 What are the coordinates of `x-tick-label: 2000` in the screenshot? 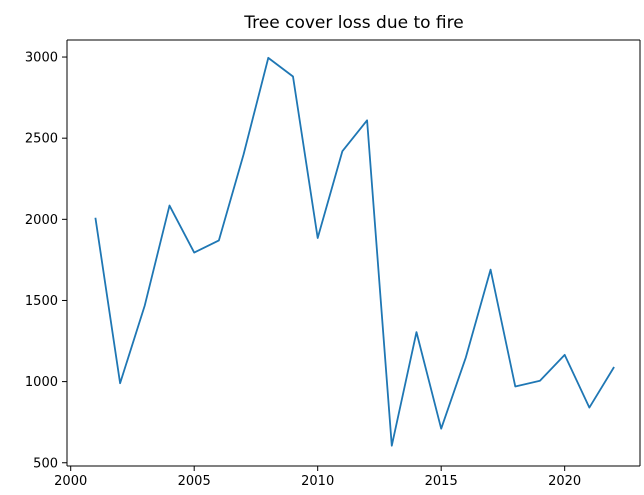 It's located at (70, 481).